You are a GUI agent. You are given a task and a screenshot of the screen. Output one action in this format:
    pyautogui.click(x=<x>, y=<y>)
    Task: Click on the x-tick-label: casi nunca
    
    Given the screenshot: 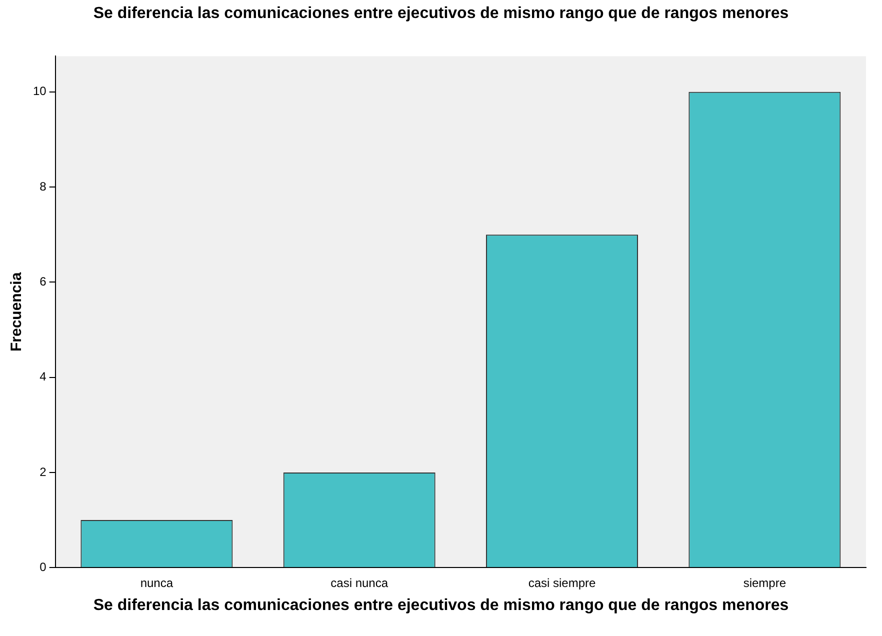 What is the action you would take?
    pyautogui.click(x=359, y=583)
    